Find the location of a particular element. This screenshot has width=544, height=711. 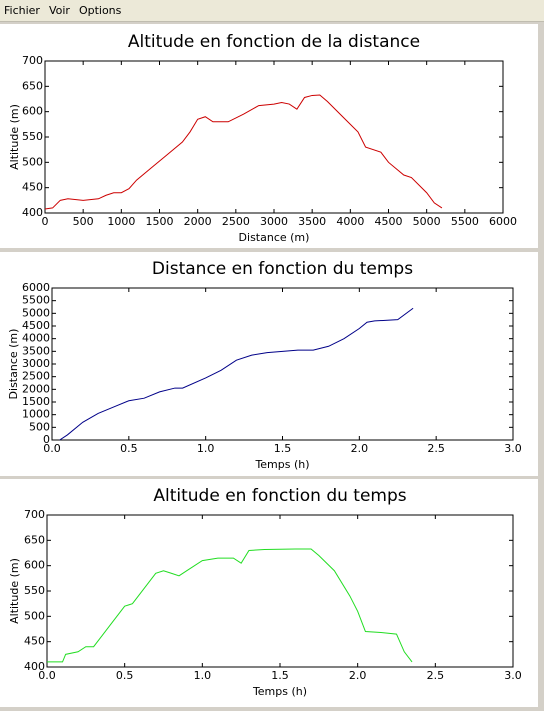

x-axis-label: Distance (m) is located at coordinates (274, 237).